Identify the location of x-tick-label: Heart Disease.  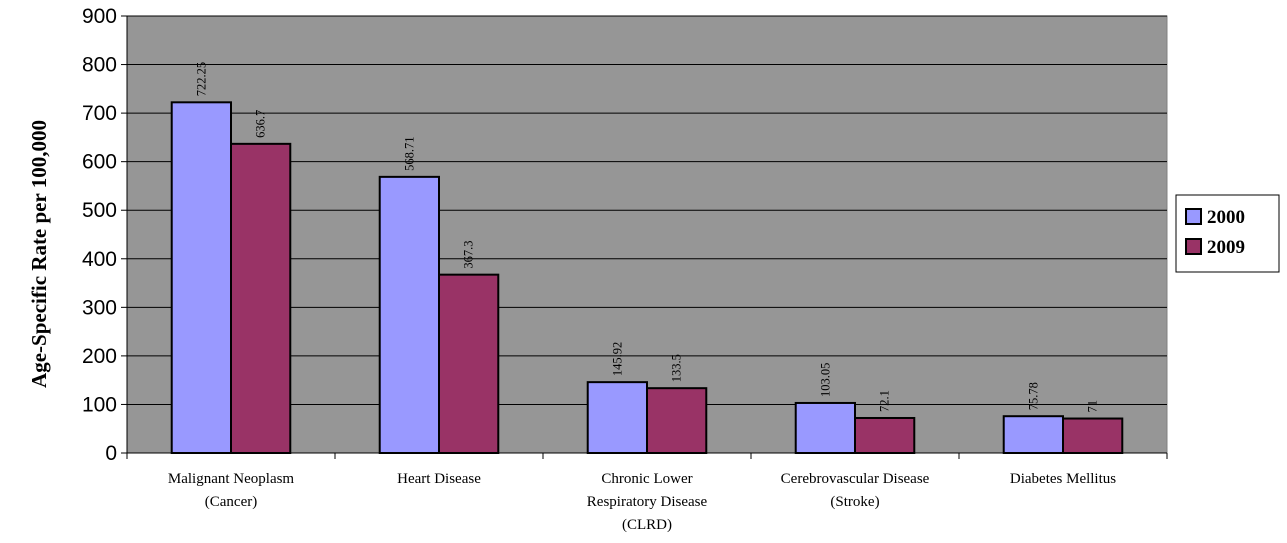
(439, 479).